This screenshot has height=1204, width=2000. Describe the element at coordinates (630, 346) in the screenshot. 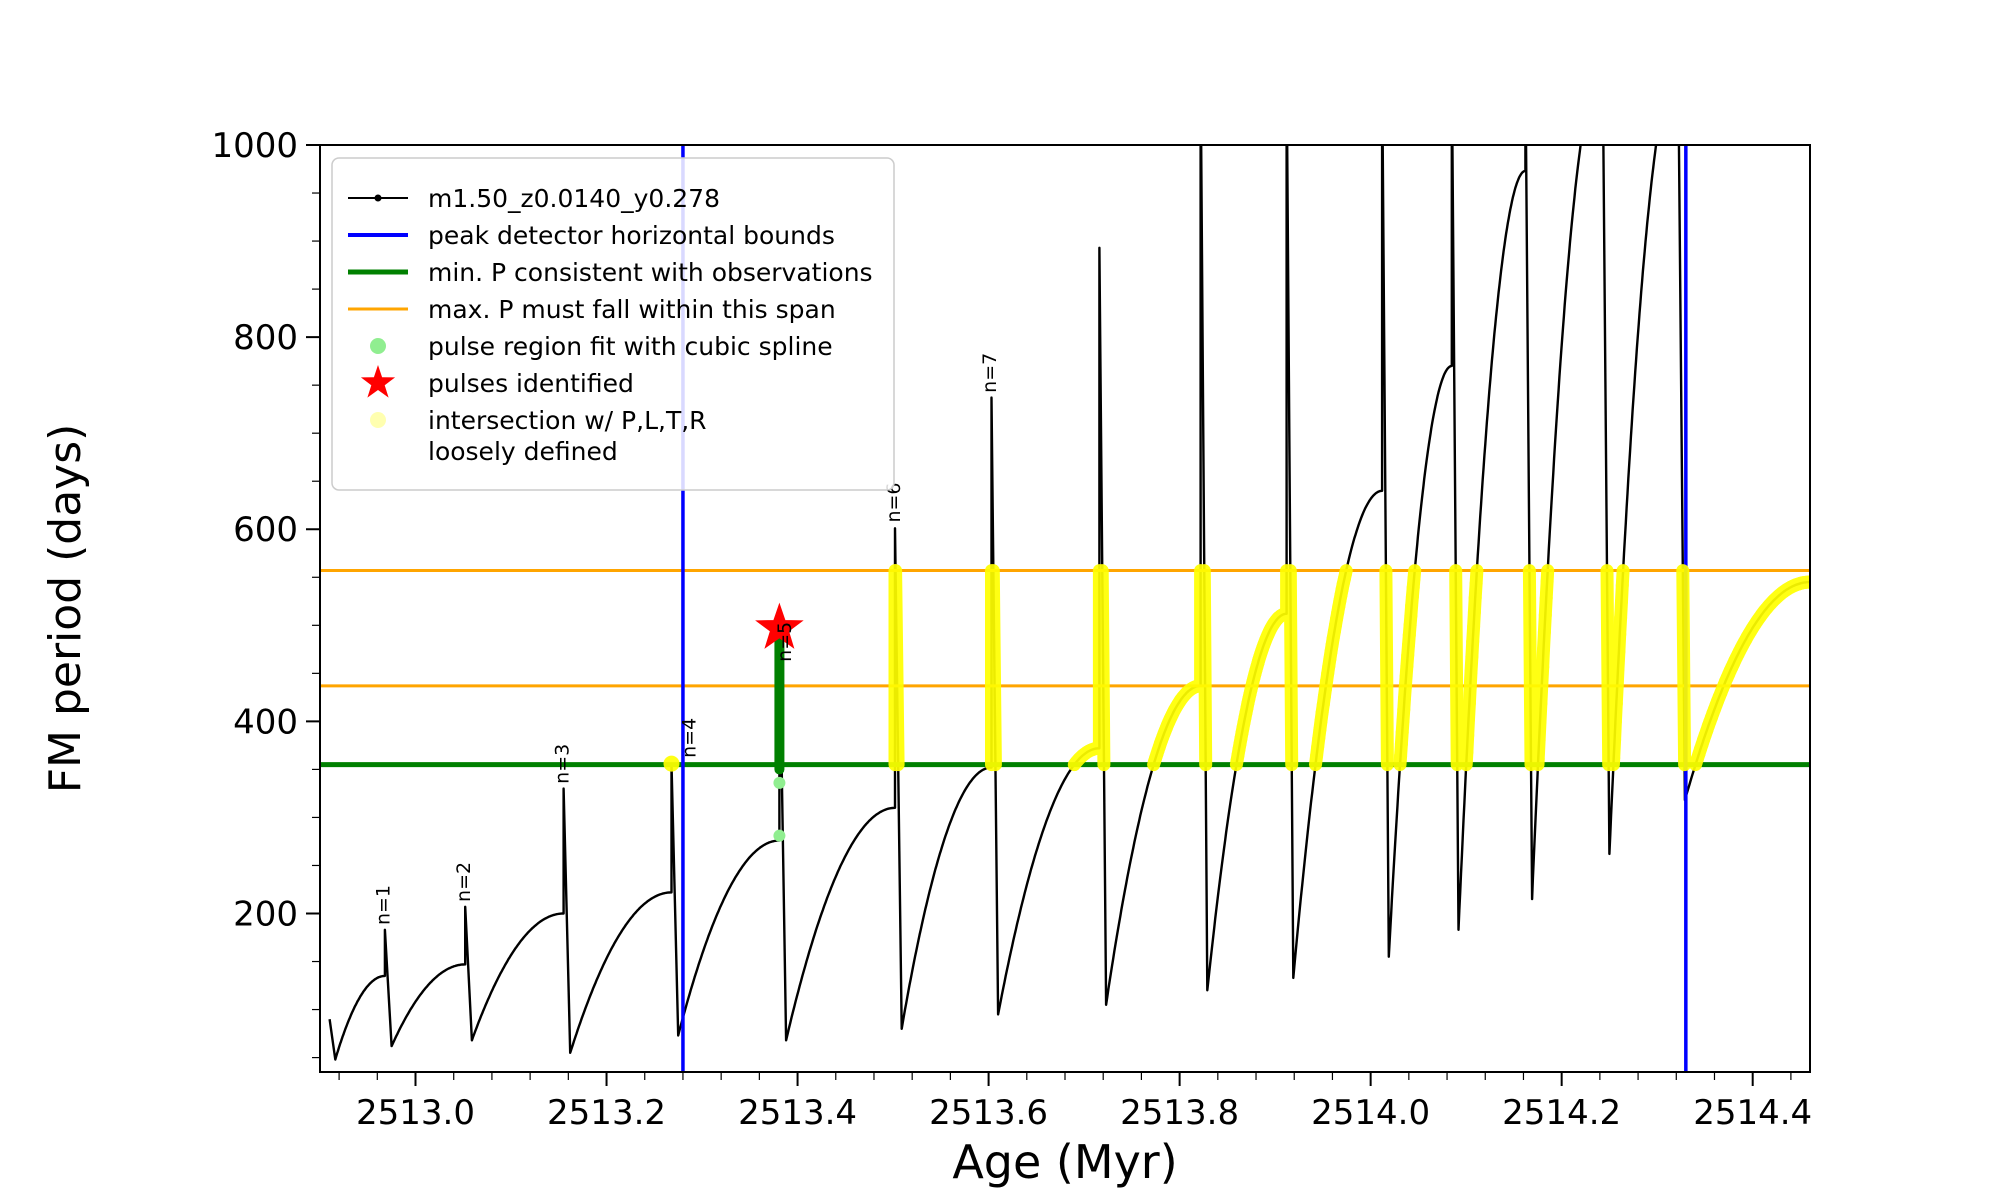

I see `legend-label: pulse region fit with cubic spline` at that location.